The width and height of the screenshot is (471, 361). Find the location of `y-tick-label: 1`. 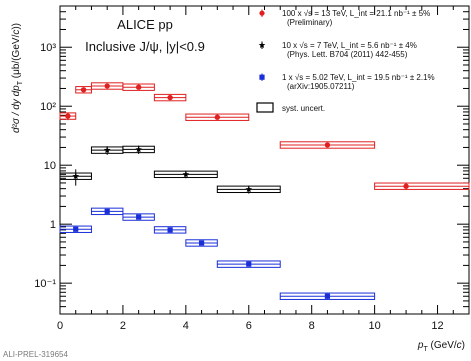

y-tick-label: 1 is located at coordinates (53, 225).